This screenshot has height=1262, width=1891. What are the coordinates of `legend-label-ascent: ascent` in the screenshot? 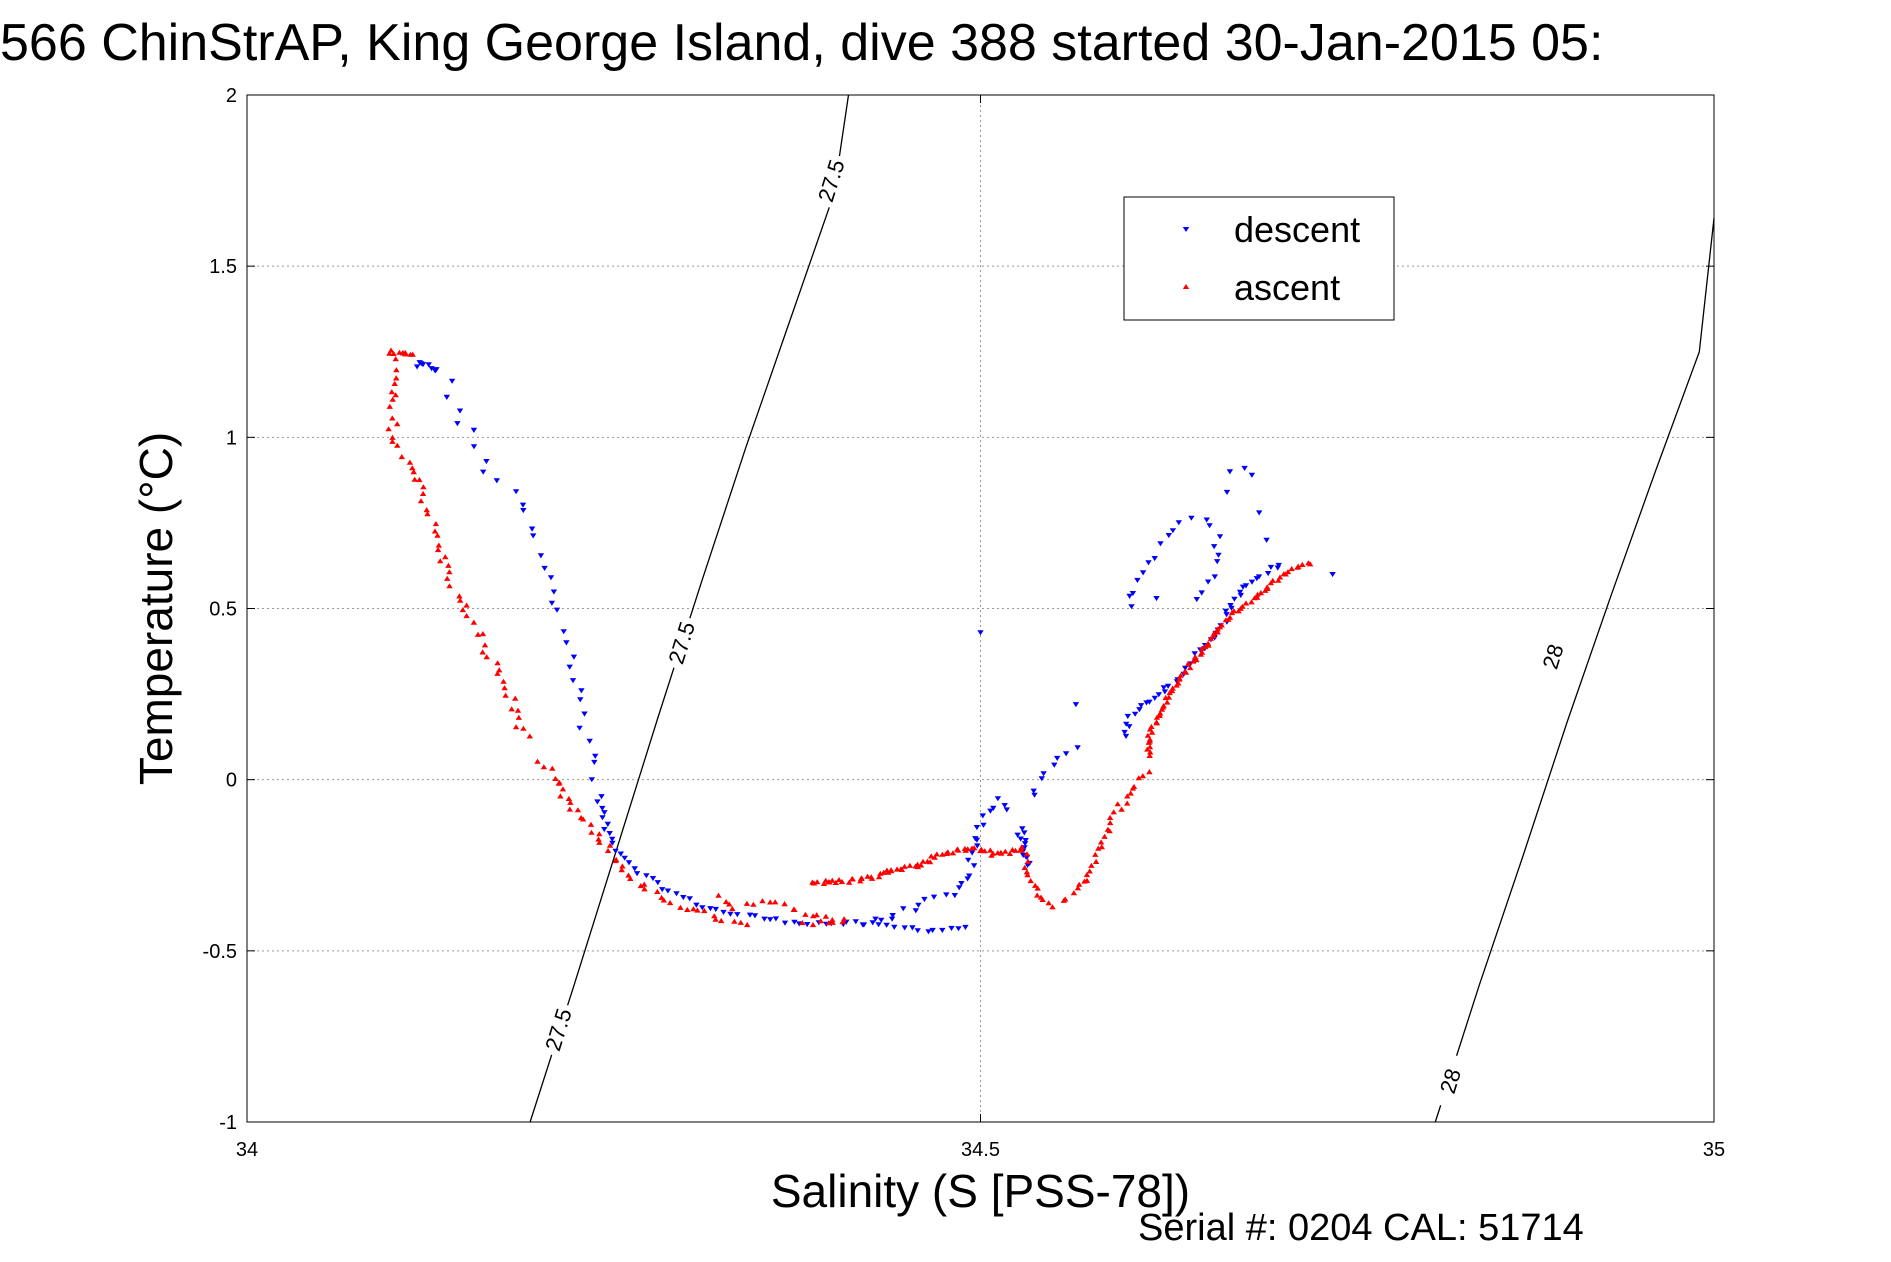 It's located at (1287, 287).